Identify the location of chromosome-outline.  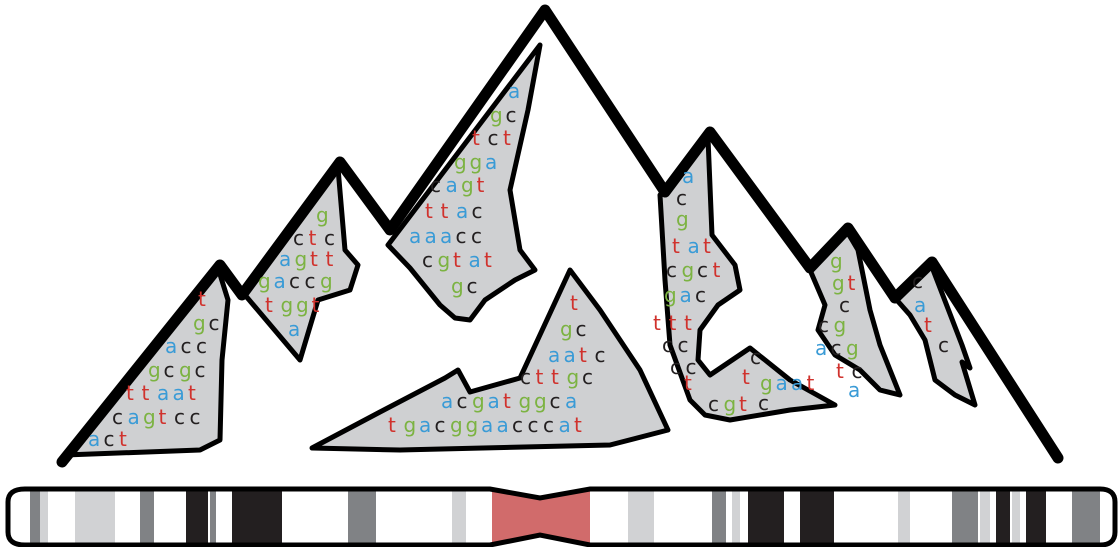
(561, 516).